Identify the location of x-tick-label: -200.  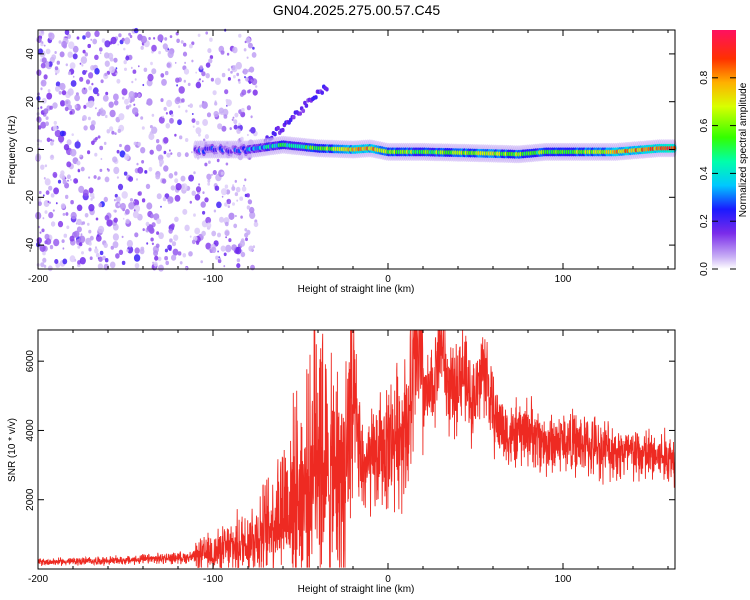
(38, 579).